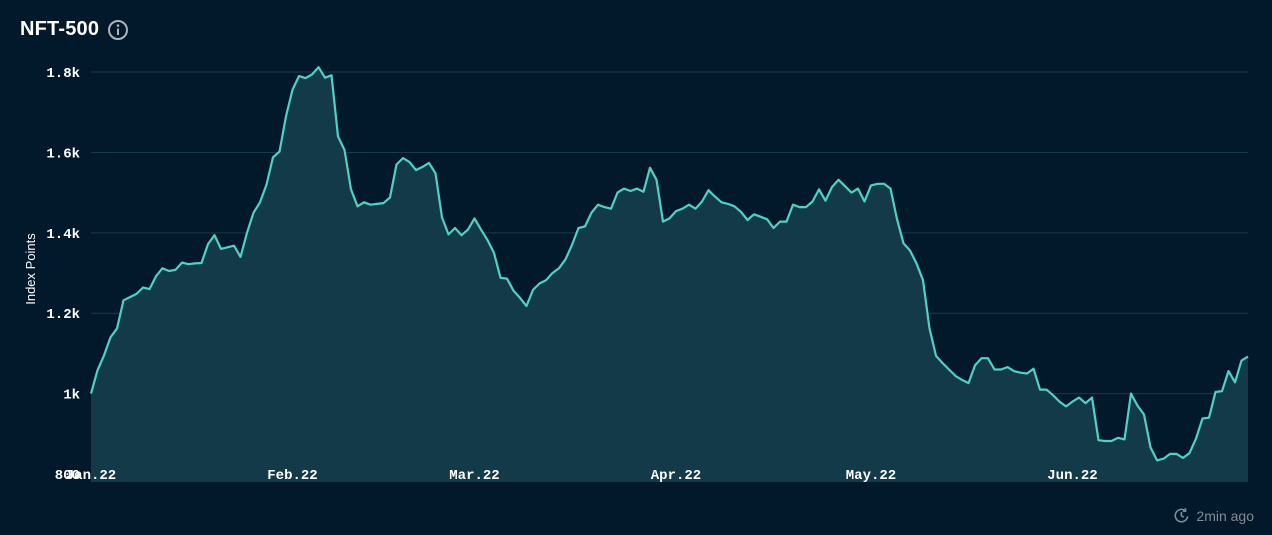  Describe the element at coordinates (63, 154) in the screenshot. I see `y-tick-label: 1.6k` at that location.